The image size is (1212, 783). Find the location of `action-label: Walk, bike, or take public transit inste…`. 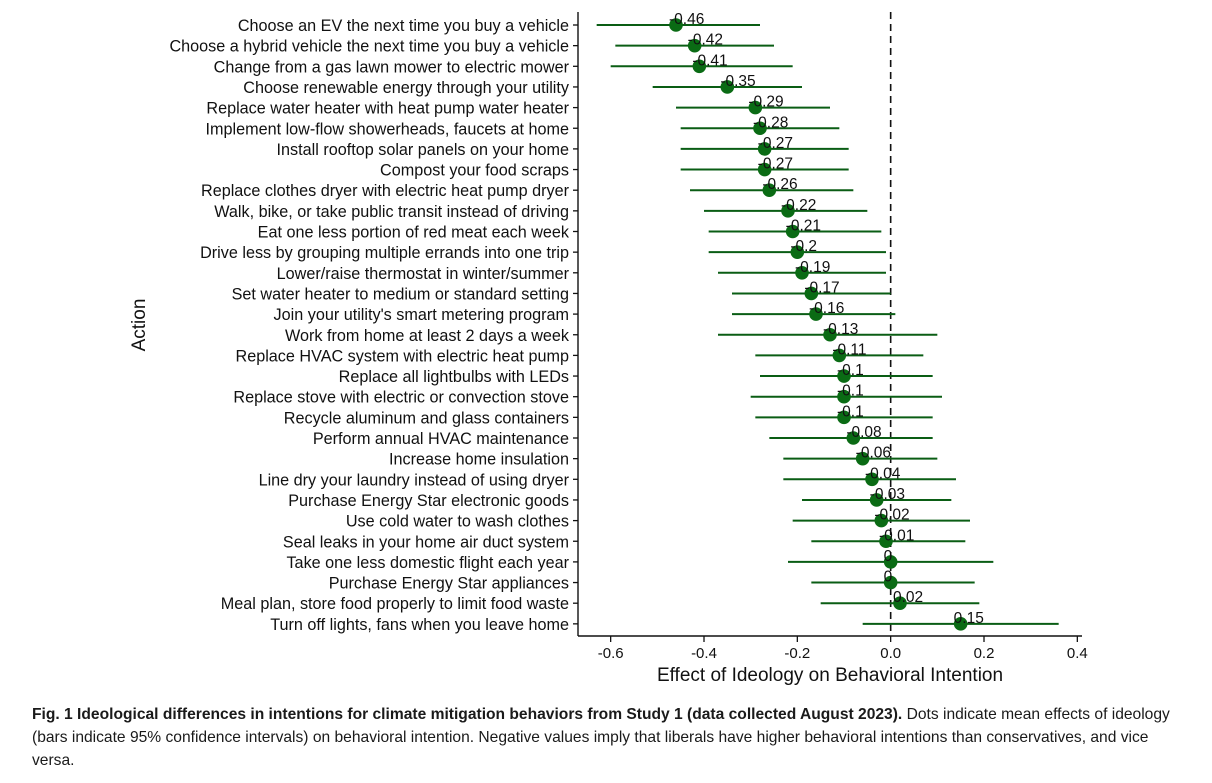

action-label: Walk, bike, or take public transit inste… is located at coordinates (391, 212).